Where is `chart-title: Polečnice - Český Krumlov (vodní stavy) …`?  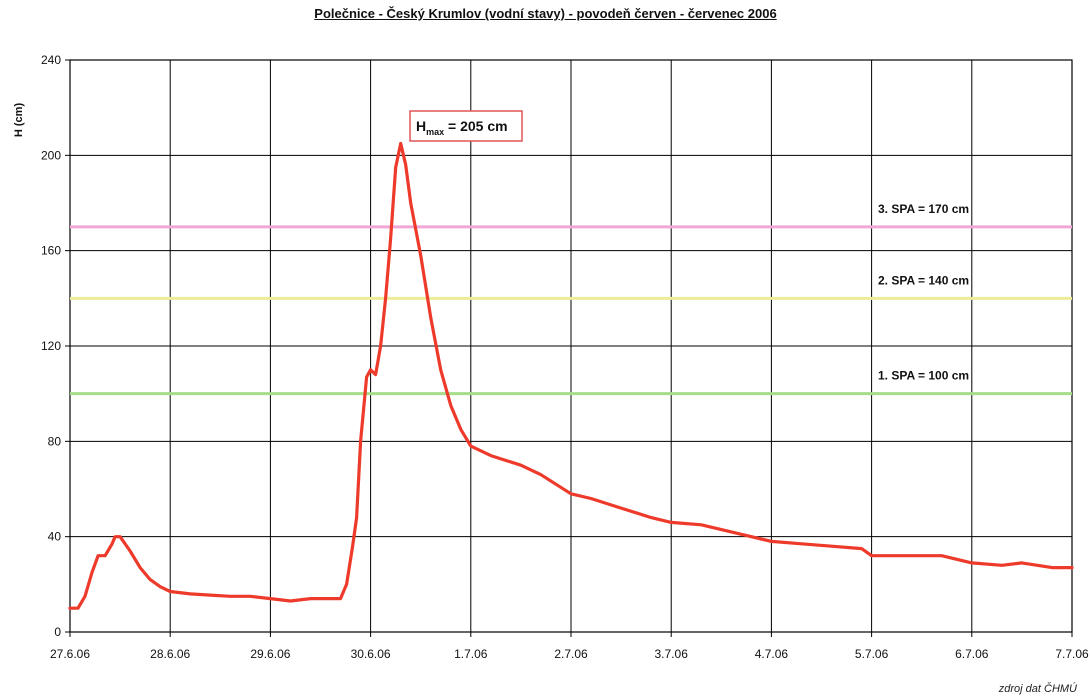
chart-title: Polečnice - Český Krumlov (vodní stavy) … is located at coordinates (545, 13).